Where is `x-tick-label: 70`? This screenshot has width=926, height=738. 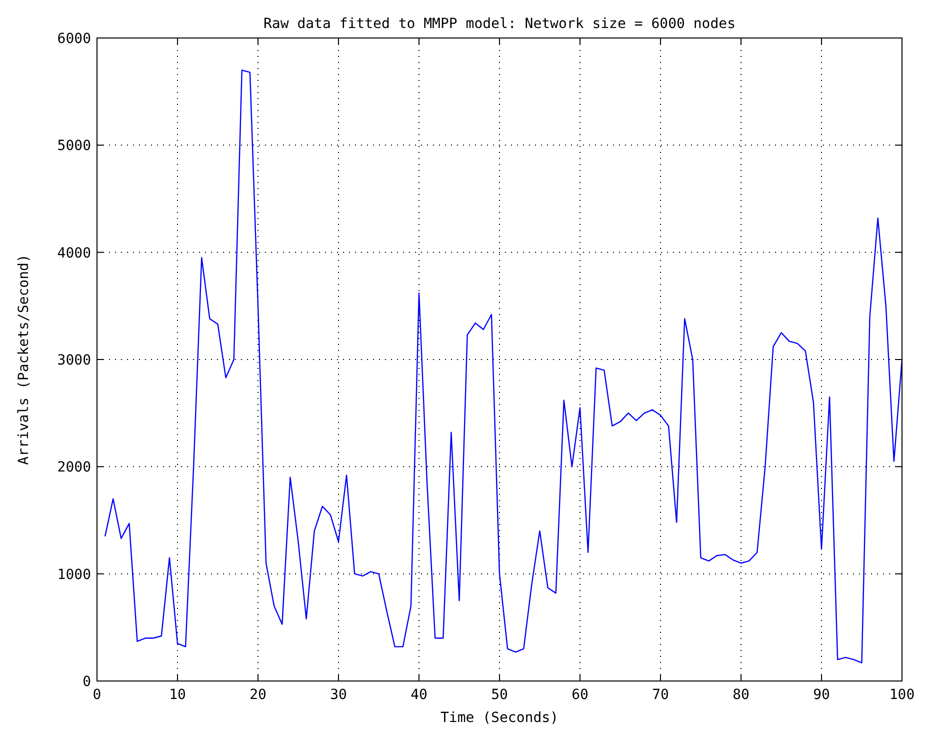
x-tick-label: 70 is located at coordinates (660, 695).